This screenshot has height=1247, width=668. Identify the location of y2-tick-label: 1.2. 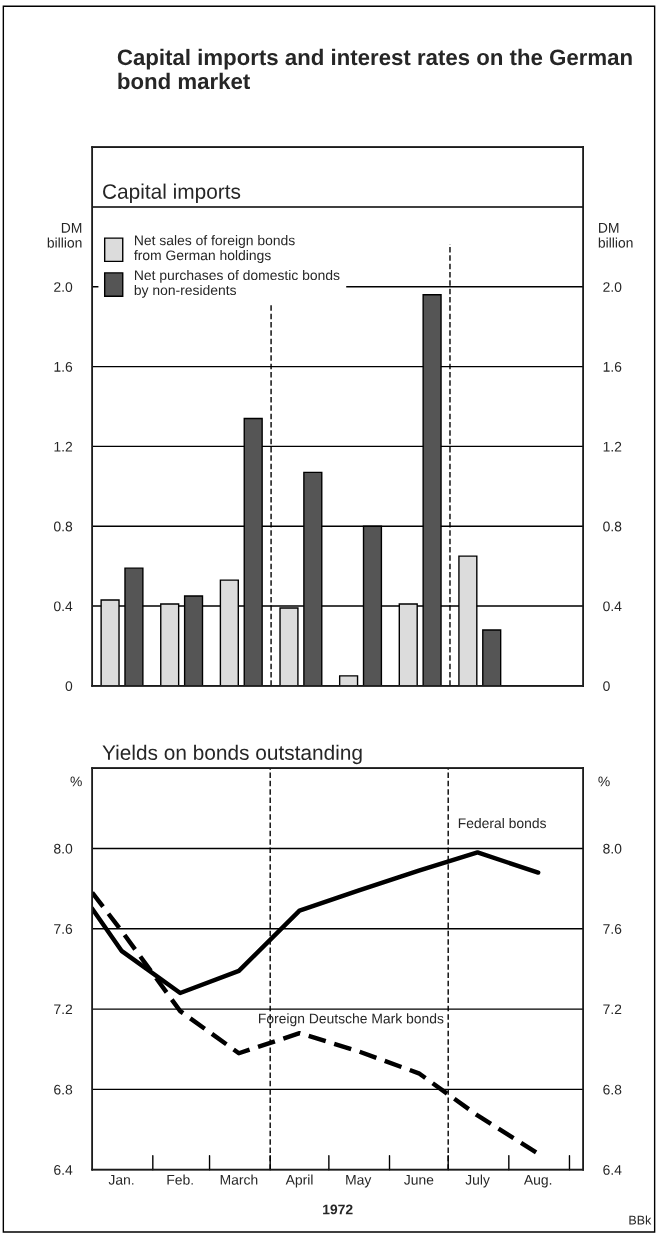
(612, 446).